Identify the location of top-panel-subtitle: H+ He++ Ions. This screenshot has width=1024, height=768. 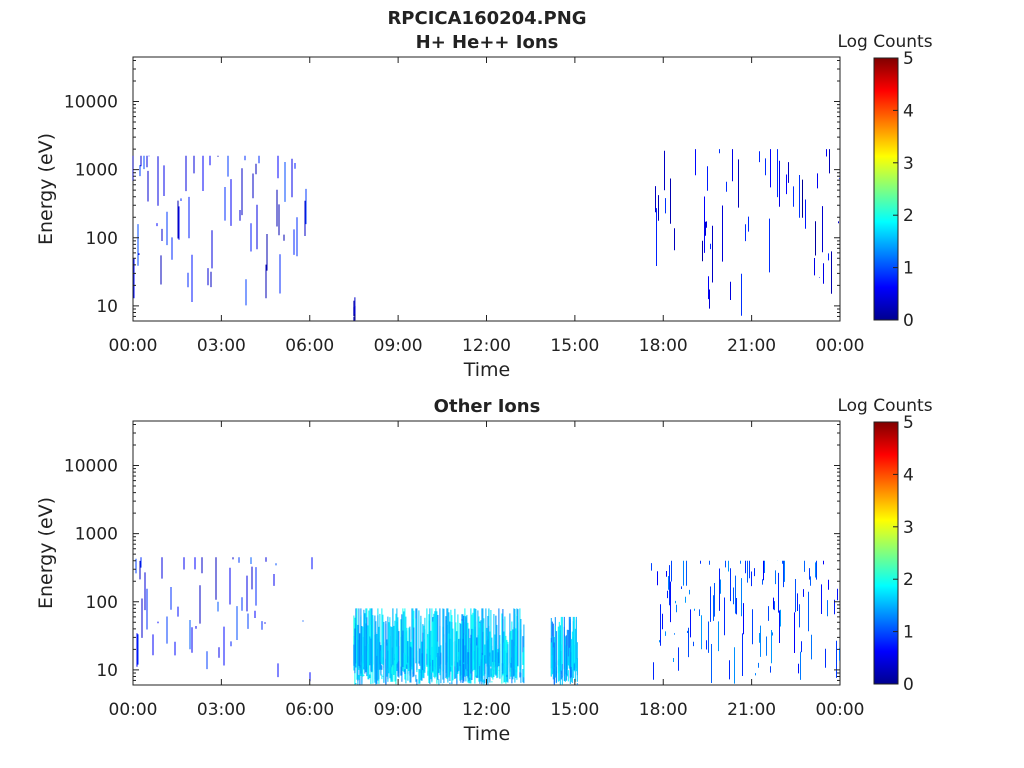
(487, 42).